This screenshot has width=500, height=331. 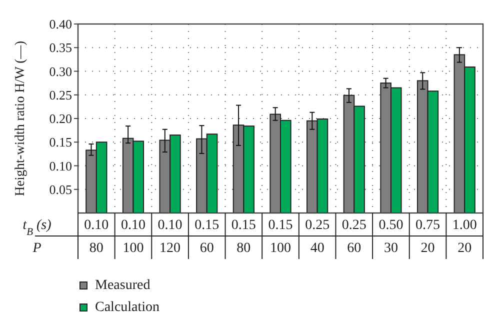 What do you see at coordinates (60, 142) in the screenshot?
I see `y-tick-label: 0.15` at bounding box center [60, 142].